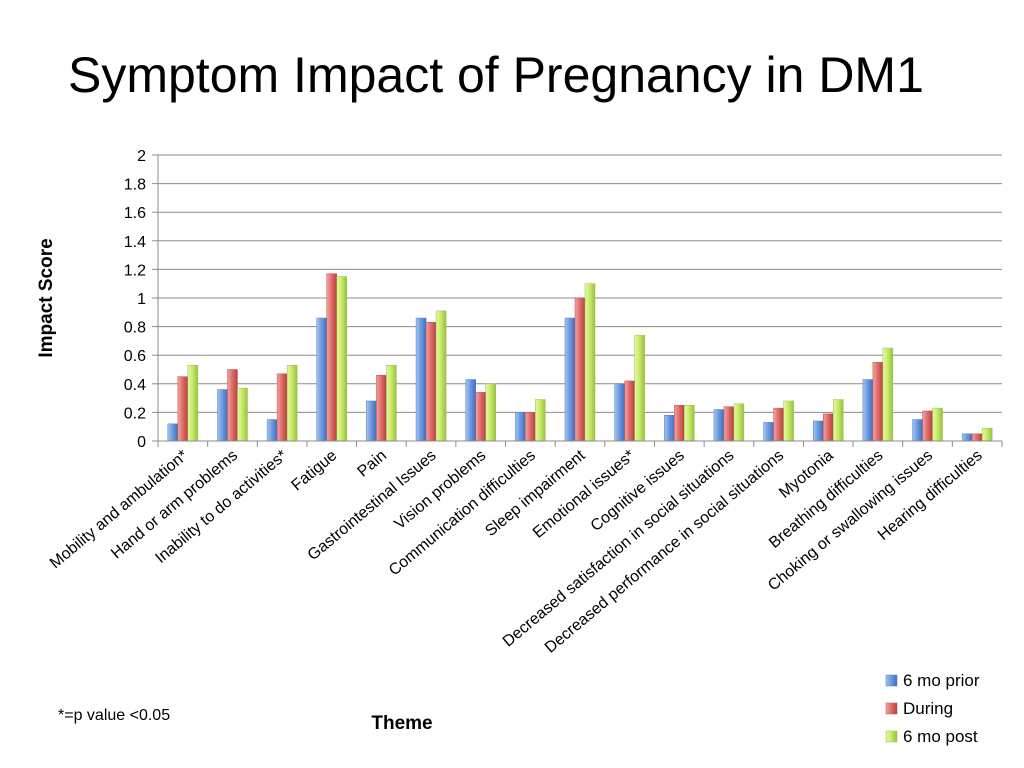  I want to click on legend-label: 6 mo post, so click(940, 736).